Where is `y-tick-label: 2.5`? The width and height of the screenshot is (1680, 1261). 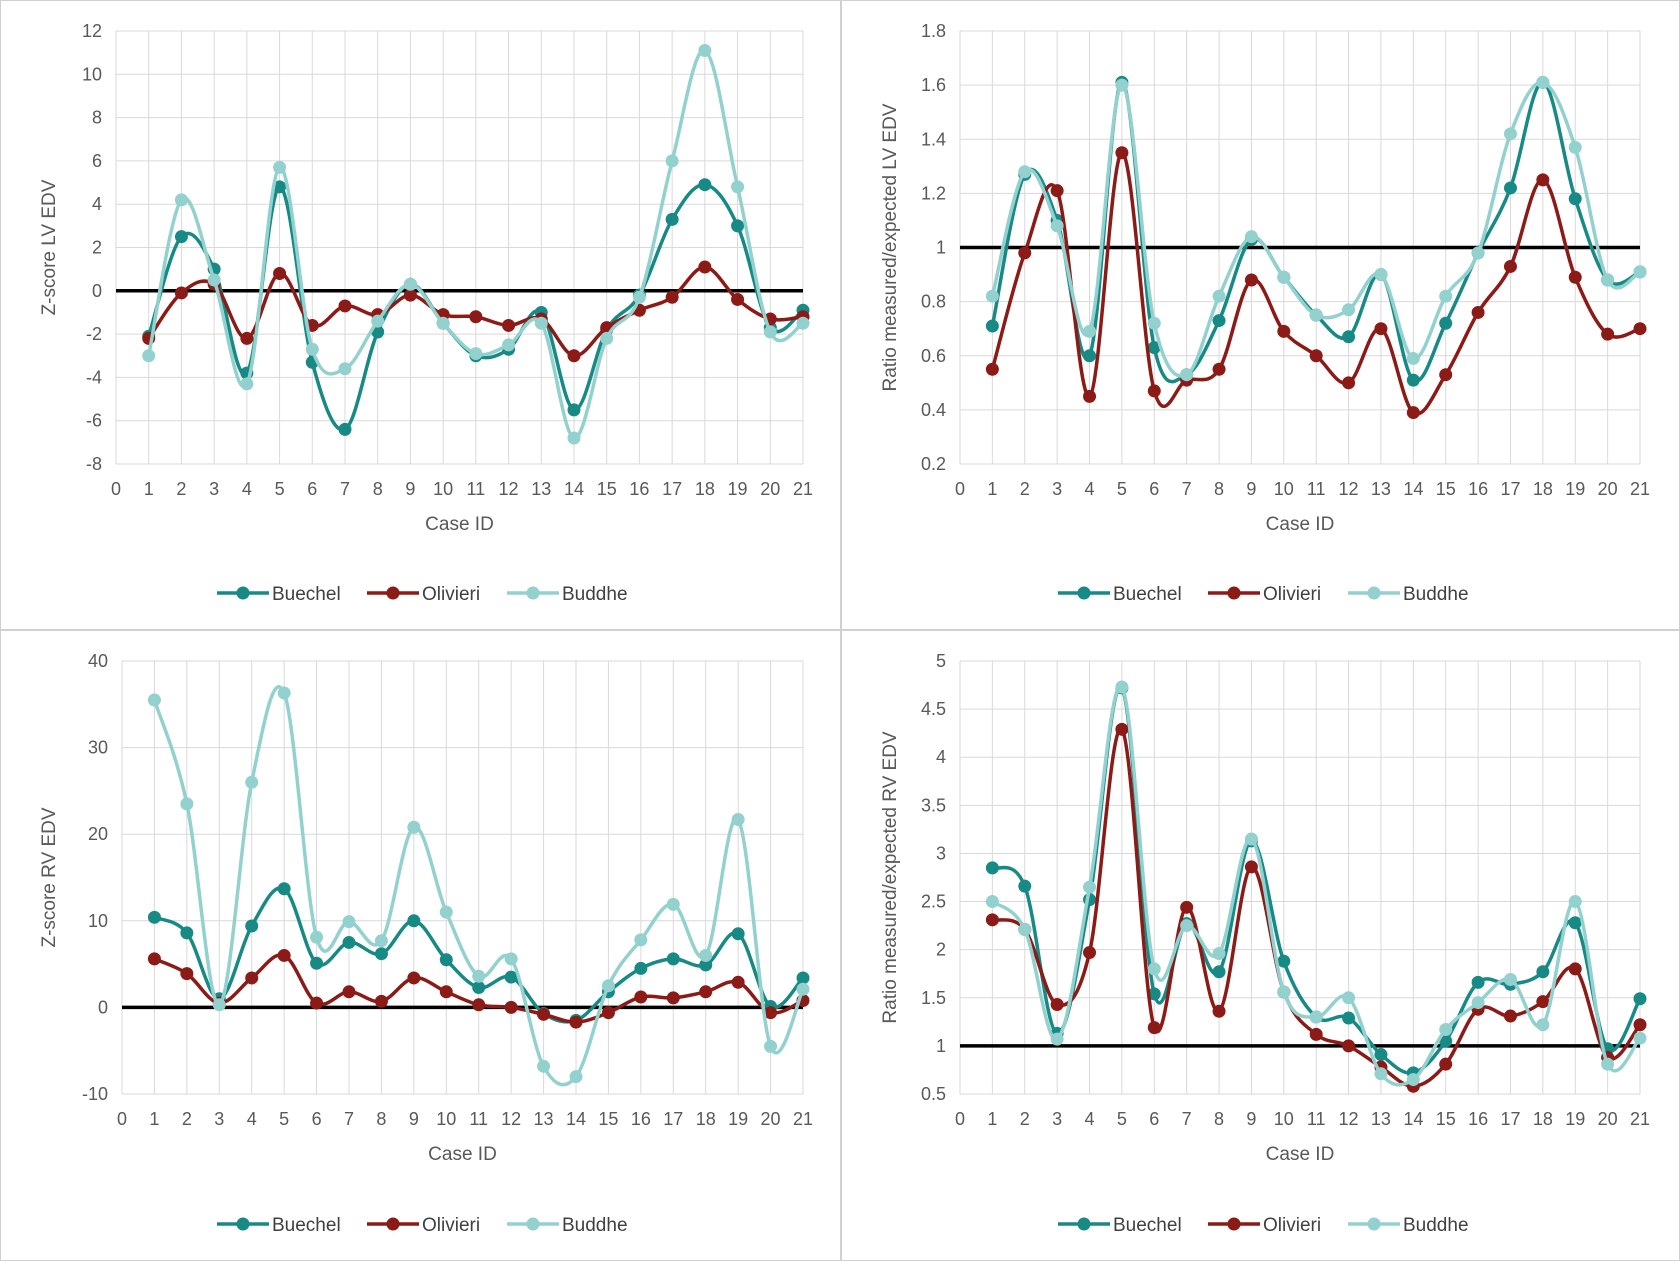
y-tick-label: 2.5 is located at coordinates (933, 902).